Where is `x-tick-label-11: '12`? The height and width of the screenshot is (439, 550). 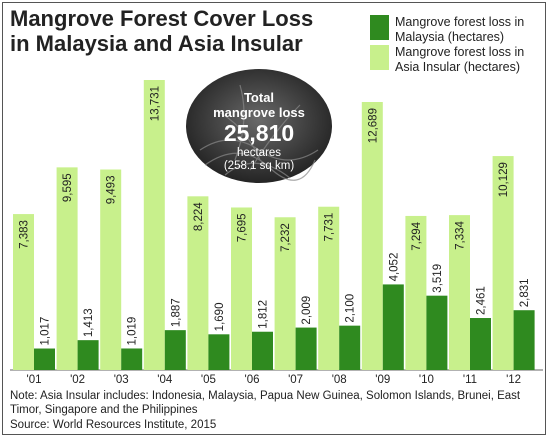 x-tick-label-11: '12 is located at coordinates (513, 380).